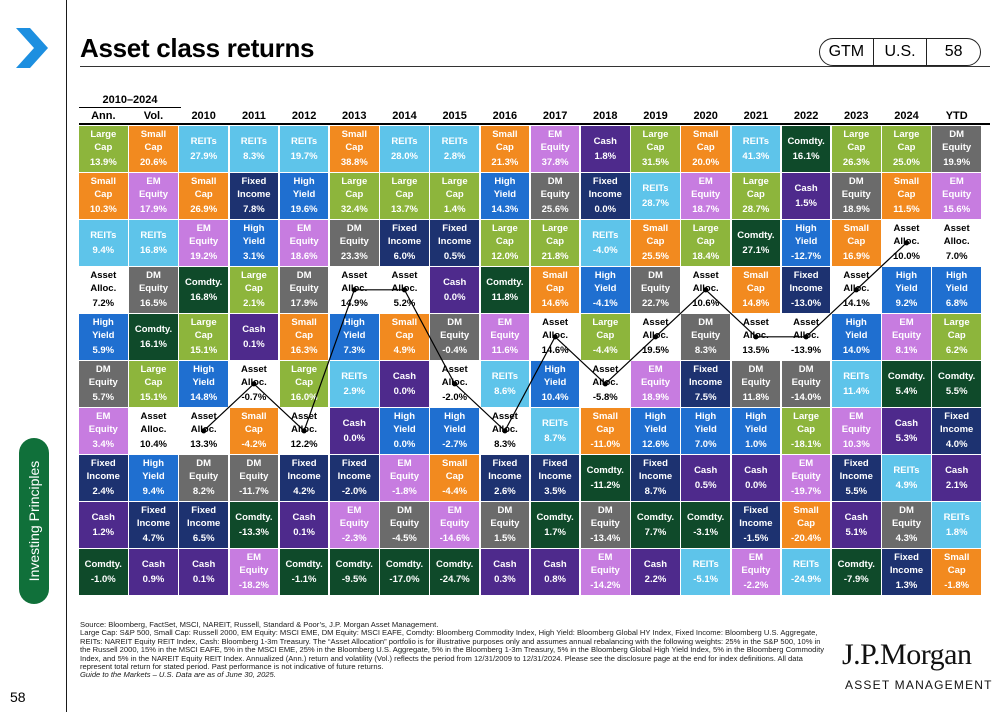  I want to click on return-value: 0.1%, so click(254, 344).